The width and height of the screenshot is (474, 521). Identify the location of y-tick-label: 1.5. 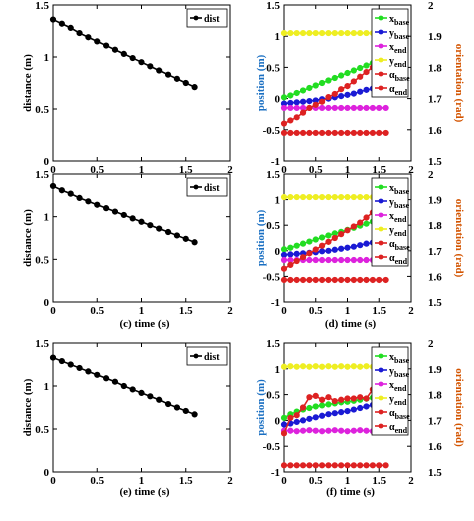
(273, 175).